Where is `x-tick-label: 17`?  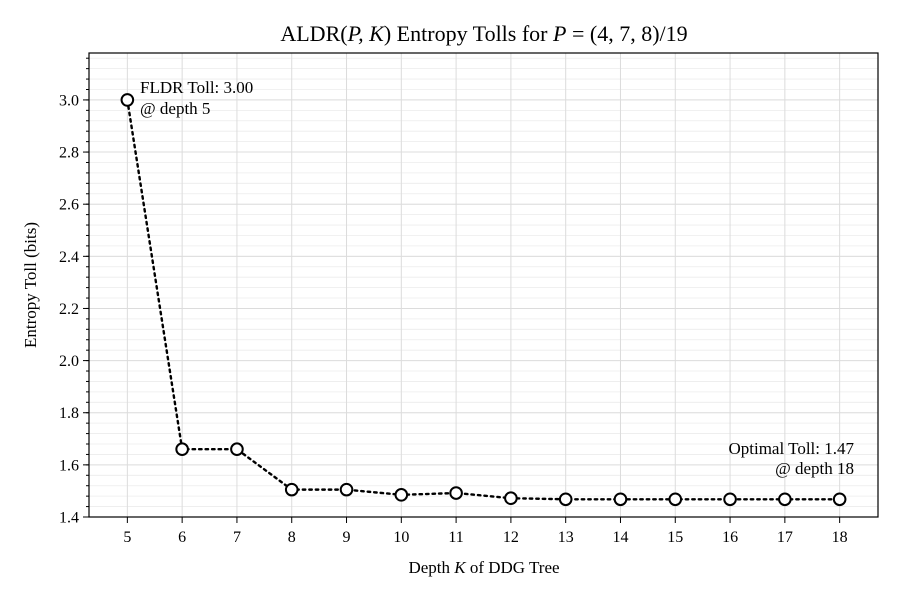
x-tick-label: 17 is located at coordinates (785, 537).